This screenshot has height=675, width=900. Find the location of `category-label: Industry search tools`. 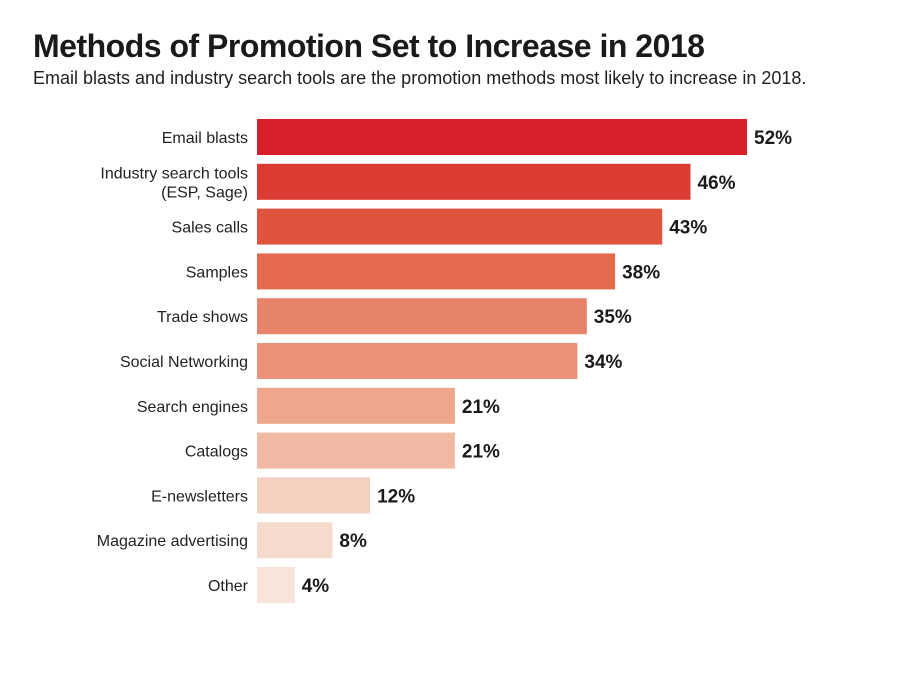

category-label: Industry search tools is located at coordinates (174, 173).